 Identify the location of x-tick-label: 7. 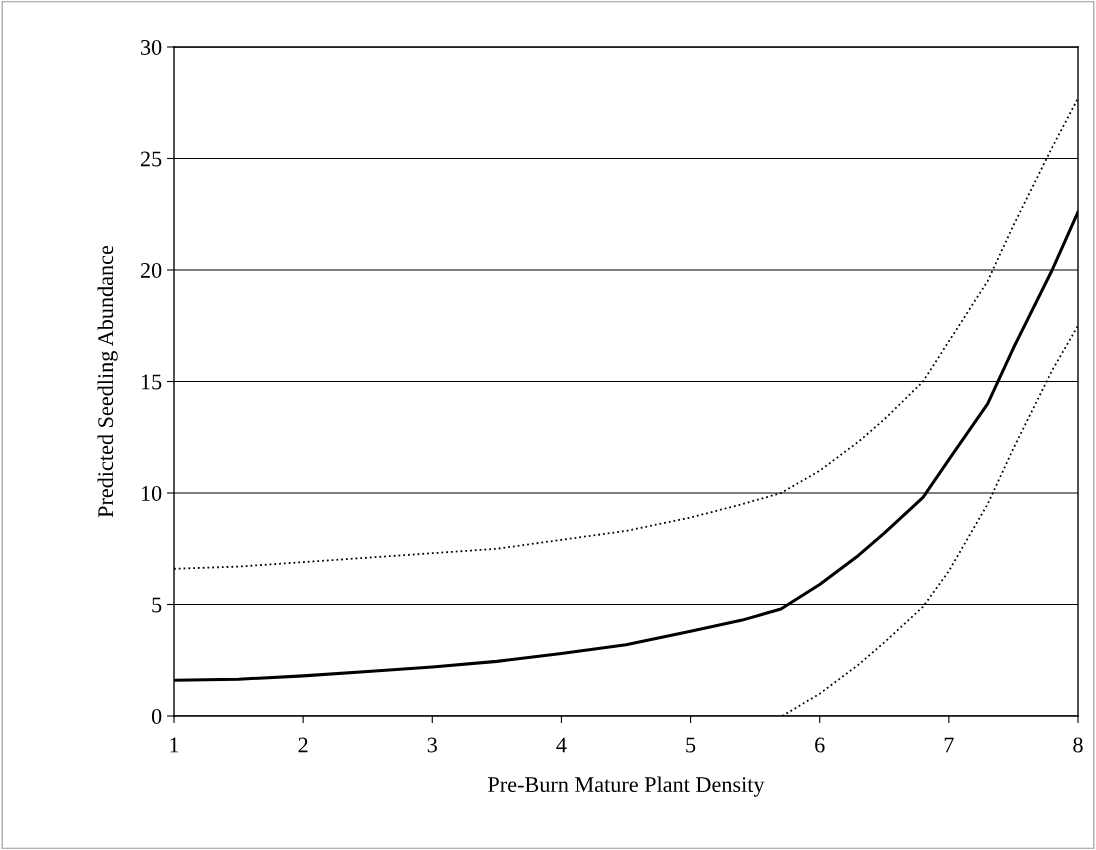
(949, 745).